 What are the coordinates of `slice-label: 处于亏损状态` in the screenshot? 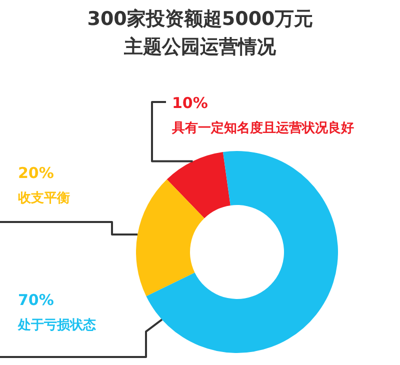 It's located at (57, 325).